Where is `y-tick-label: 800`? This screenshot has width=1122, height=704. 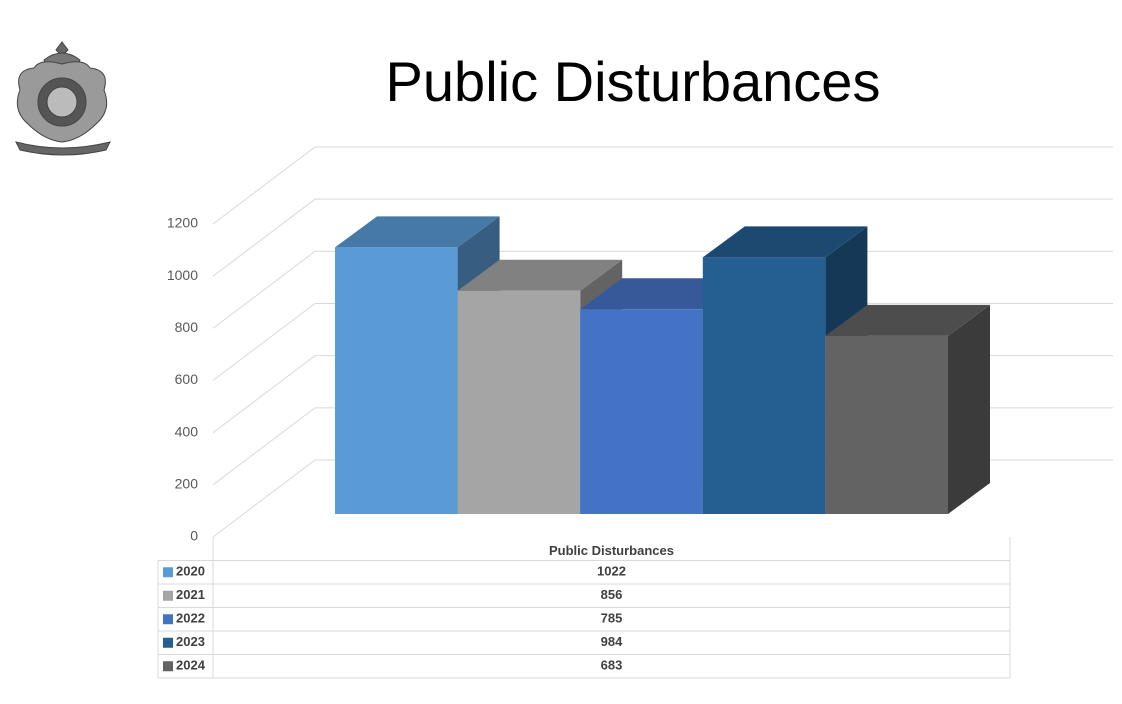
y-tick-label: 800 is located at coordinates (187, 327).